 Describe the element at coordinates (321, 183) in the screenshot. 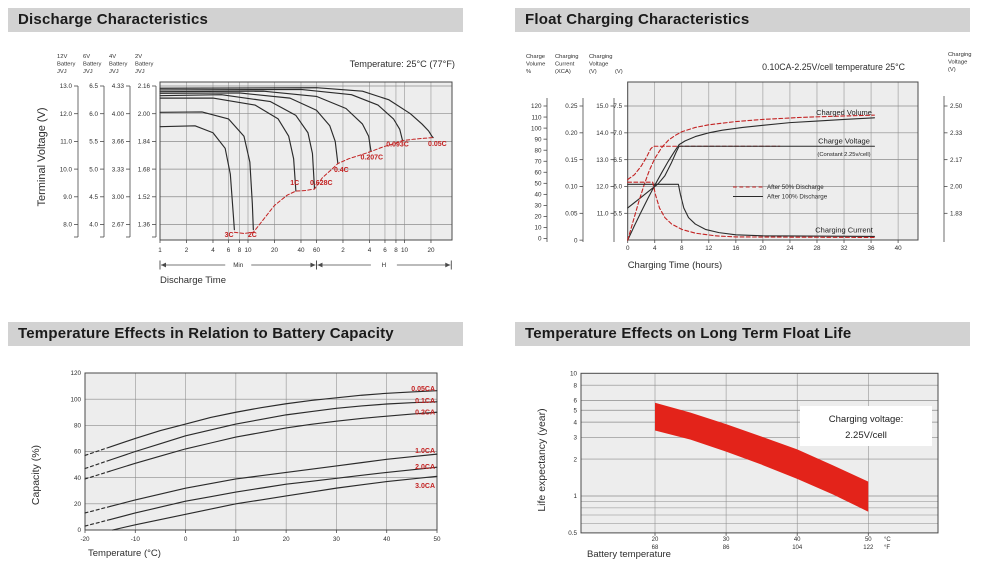

I see `svg-text: 0.628C` at that location.